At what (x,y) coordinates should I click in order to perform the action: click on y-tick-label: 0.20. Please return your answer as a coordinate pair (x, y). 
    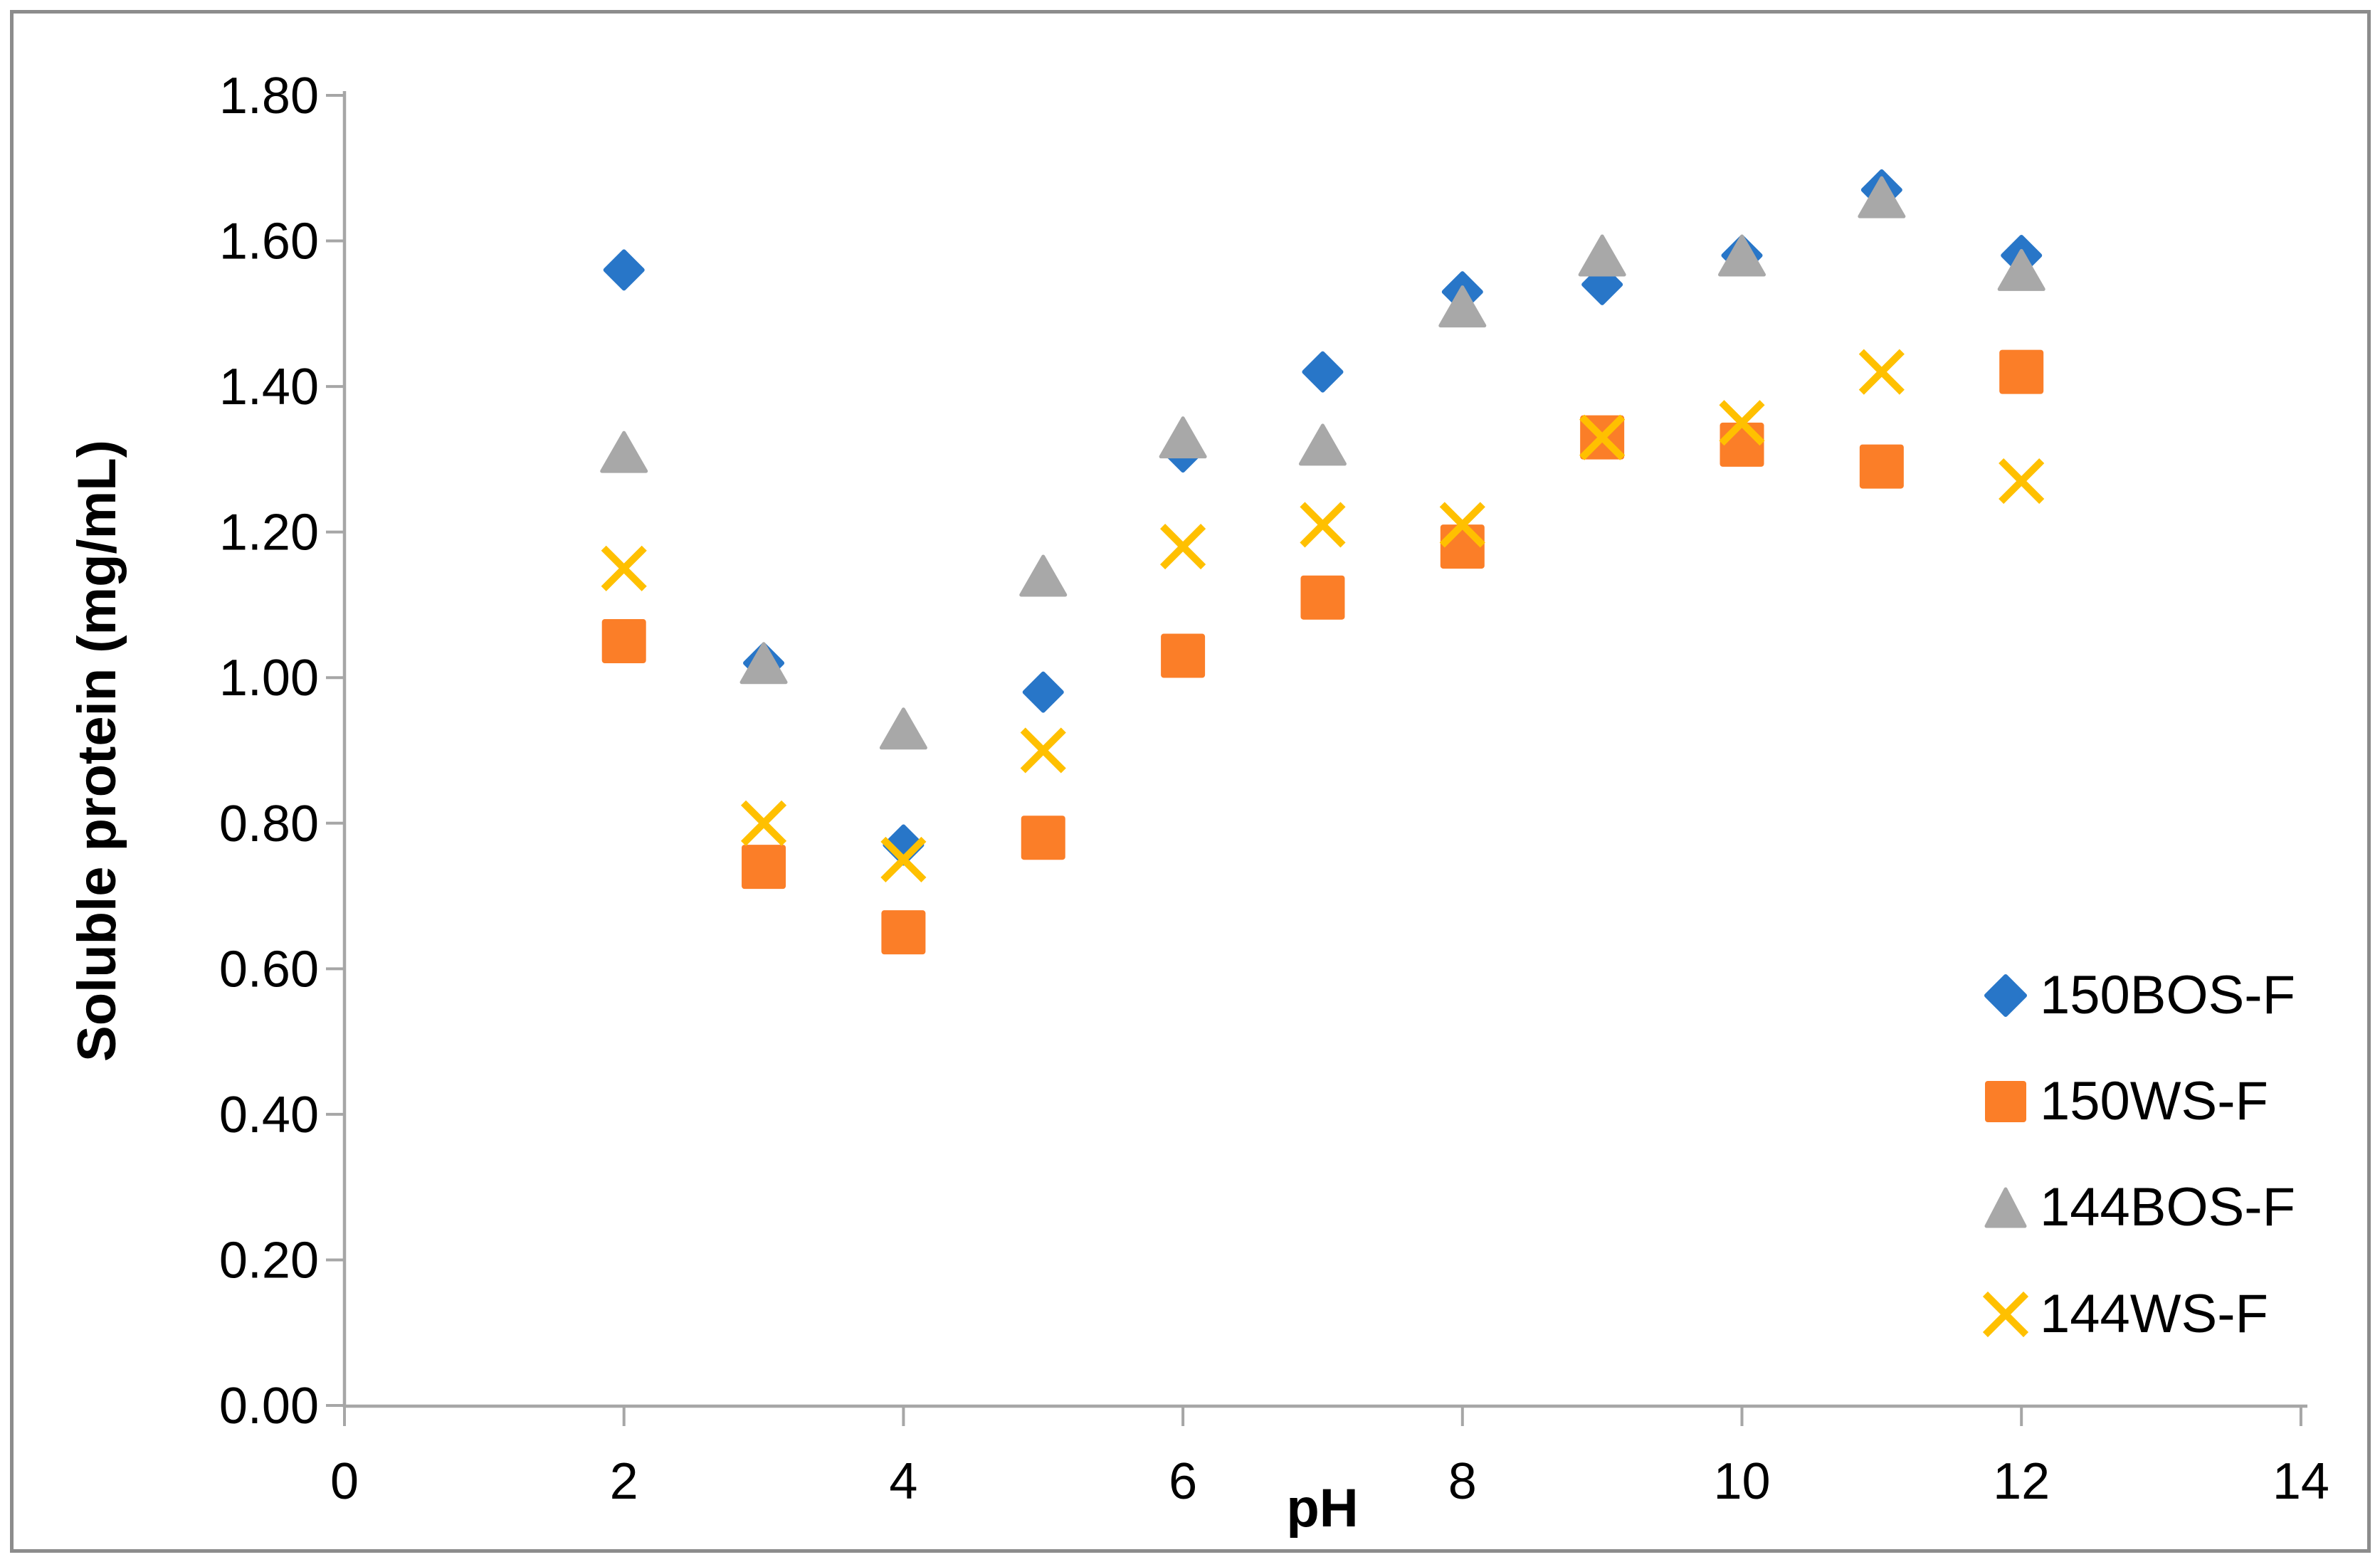
    Looking at the image, I should click on (269, 1260).